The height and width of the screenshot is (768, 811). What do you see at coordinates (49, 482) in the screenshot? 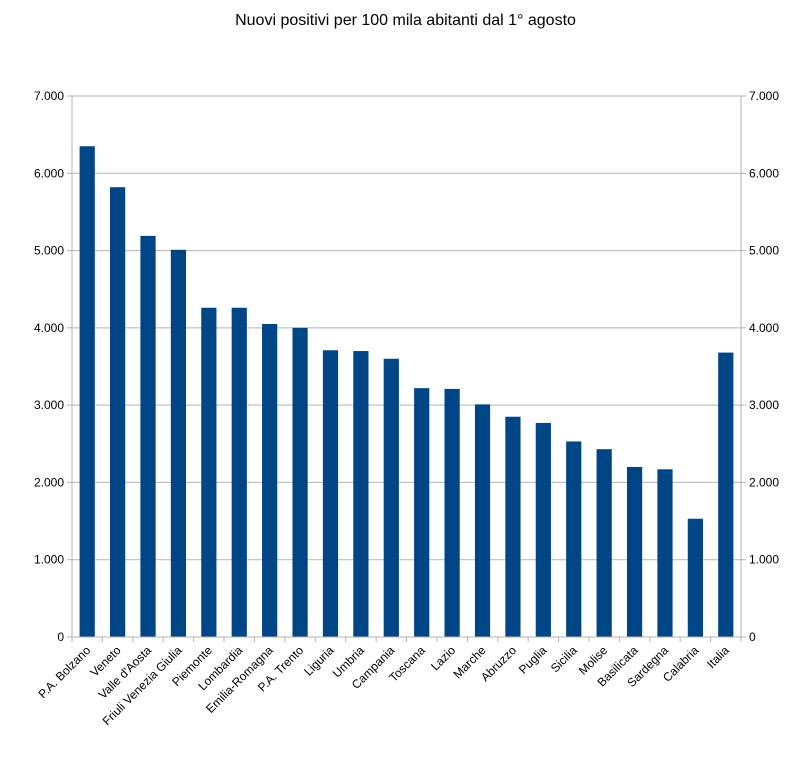
I see `y-tick-label-left: 2.000` at bounding box center [49, 482].